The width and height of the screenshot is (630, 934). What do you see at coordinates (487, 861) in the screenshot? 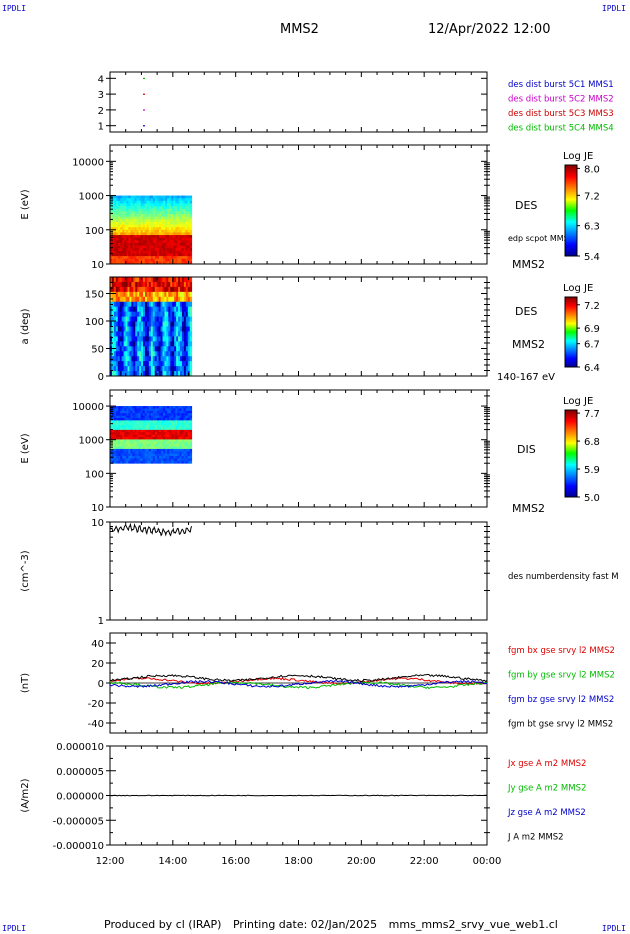
I see `x-tick-label: 00:00` at bounding box center [487, 861].